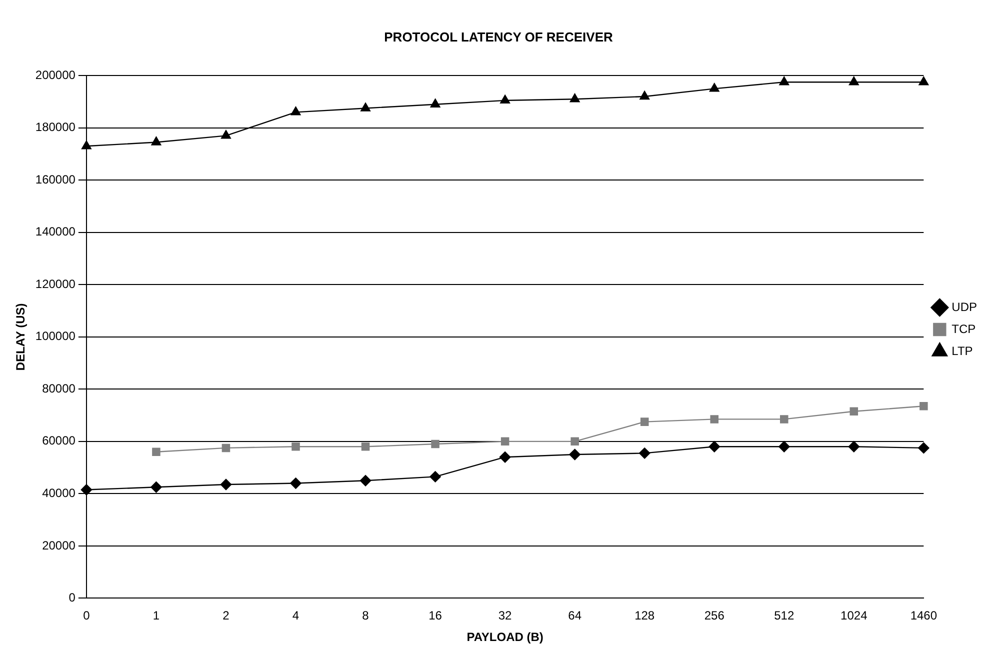  I want to click on x-tick-label: 4, so click(296, 615).